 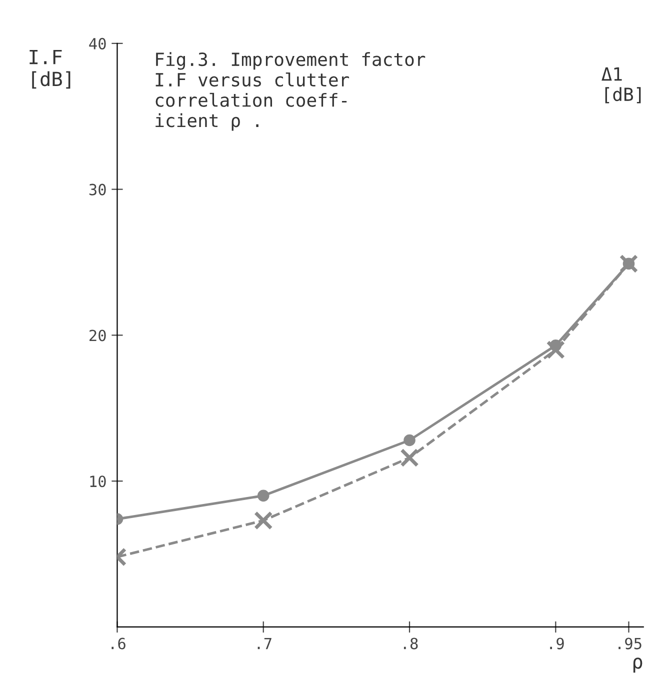 What do you see at coordinates (291, 91) in the screenshot?
I see `text: Fig.3. Improvement factor I.F versus clutter correlation coeff- icient ρ .` at bounding box center [291, 91].